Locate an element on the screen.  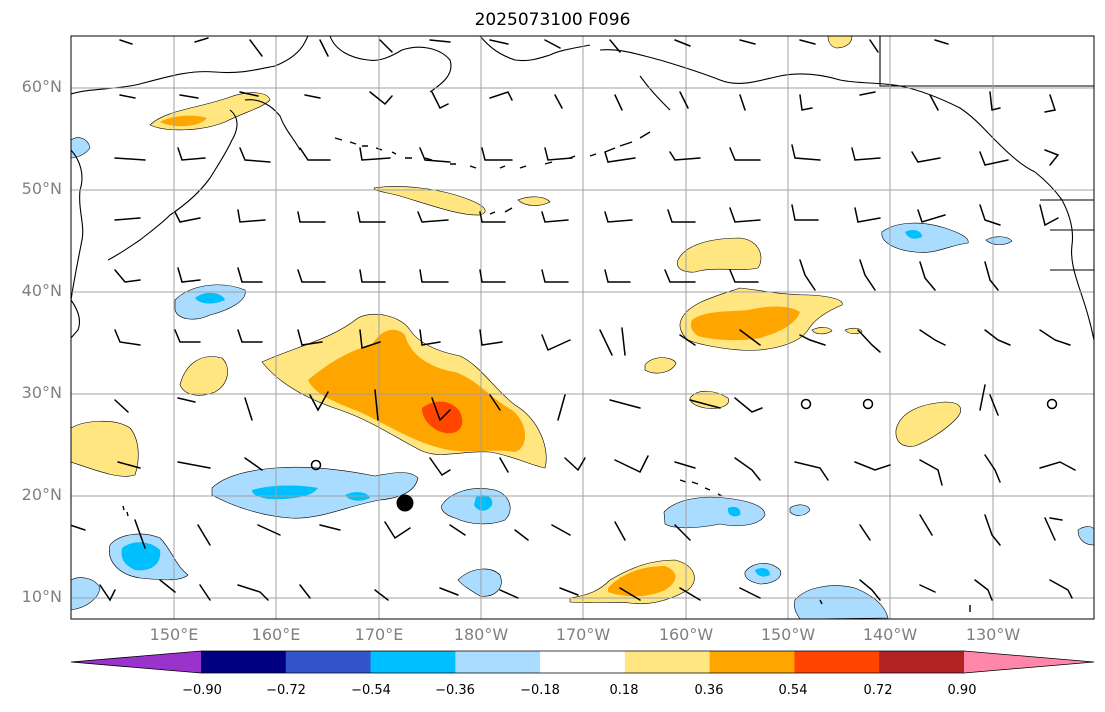
colorbar-outline is located at coordinates (582, 662).